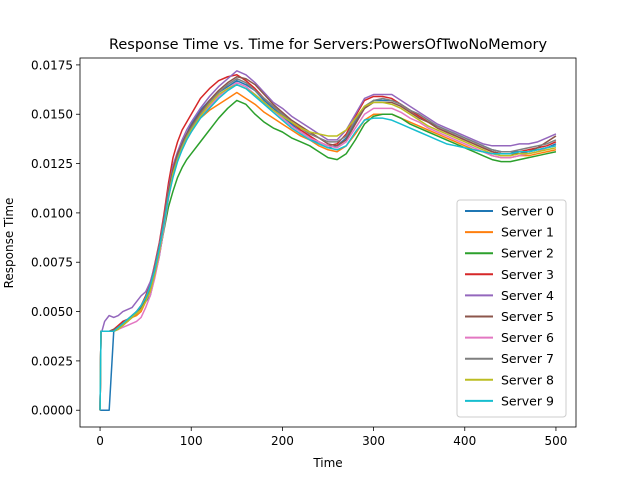 Image resolution: width=640 pixels, height=480 pixels. Describe the element at coordinates (555, 441) in the screenshot. I see `x-tick-label: 500` at that location.